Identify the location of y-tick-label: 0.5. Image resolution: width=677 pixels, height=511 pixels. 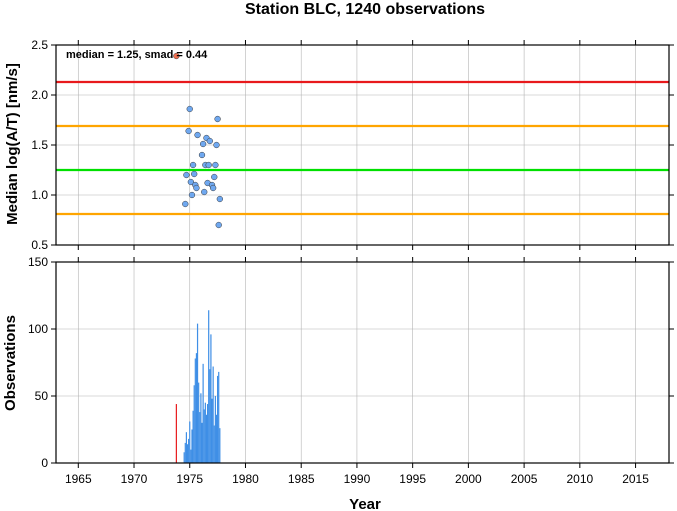
(39, 245).